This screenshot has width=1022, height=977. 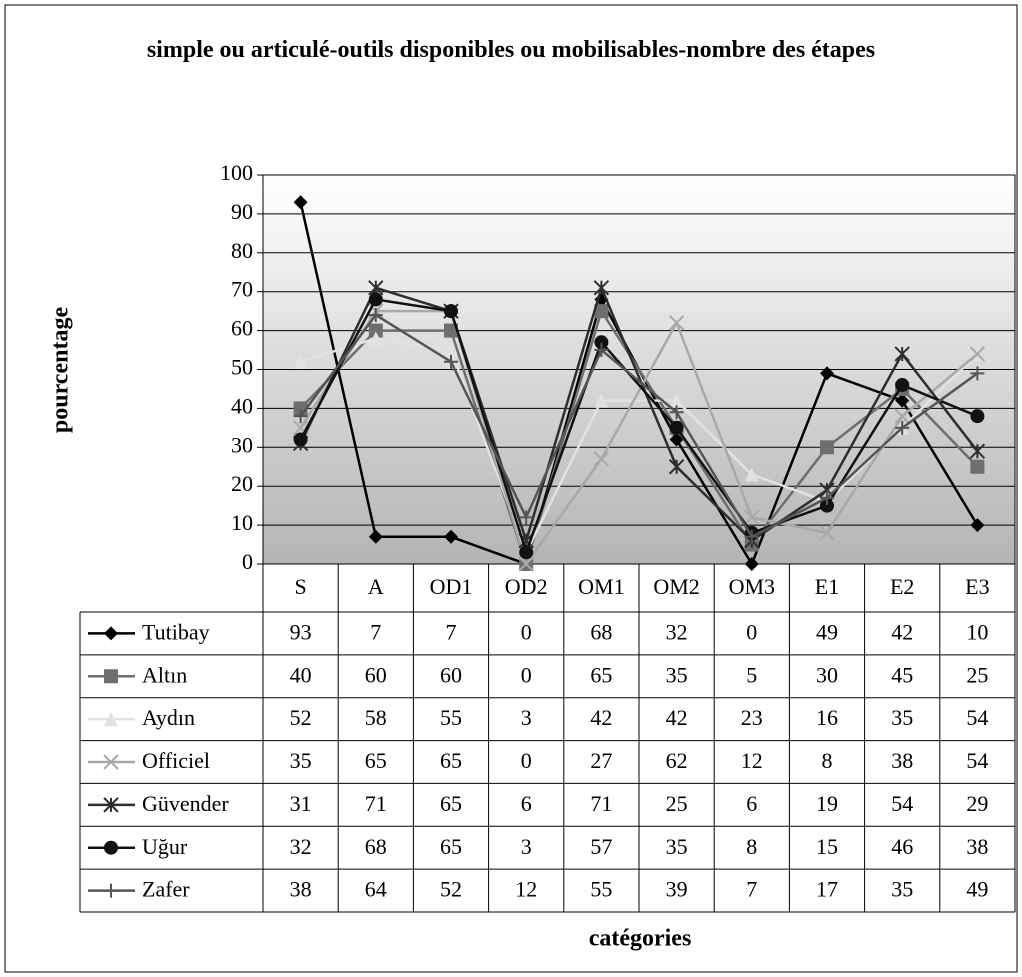 What do you see at coordinates (61, 370) in the screenshot?
I see `y-axis-label: pourcentage` at bounding box center [61, 370].